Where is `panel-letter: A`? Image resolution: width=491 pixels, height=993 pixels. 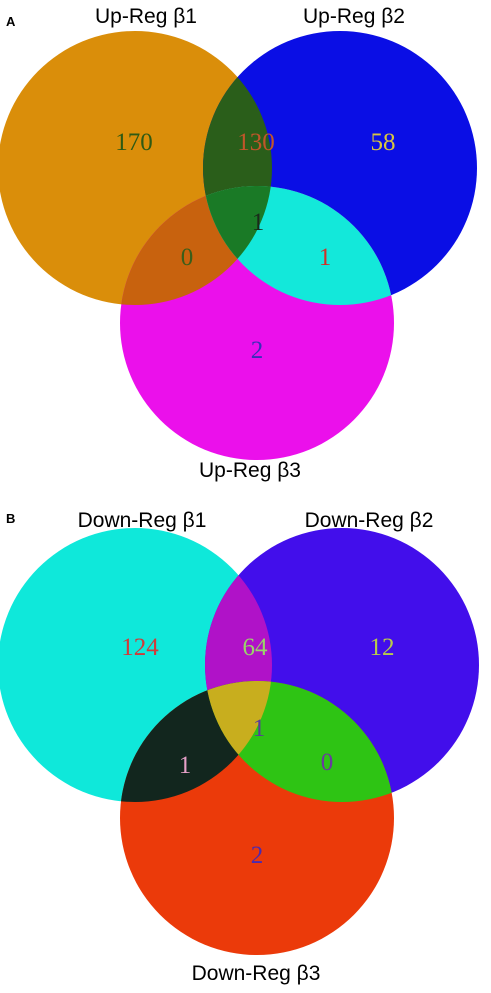
panel-letter: A is located at coordinates (11, 21).